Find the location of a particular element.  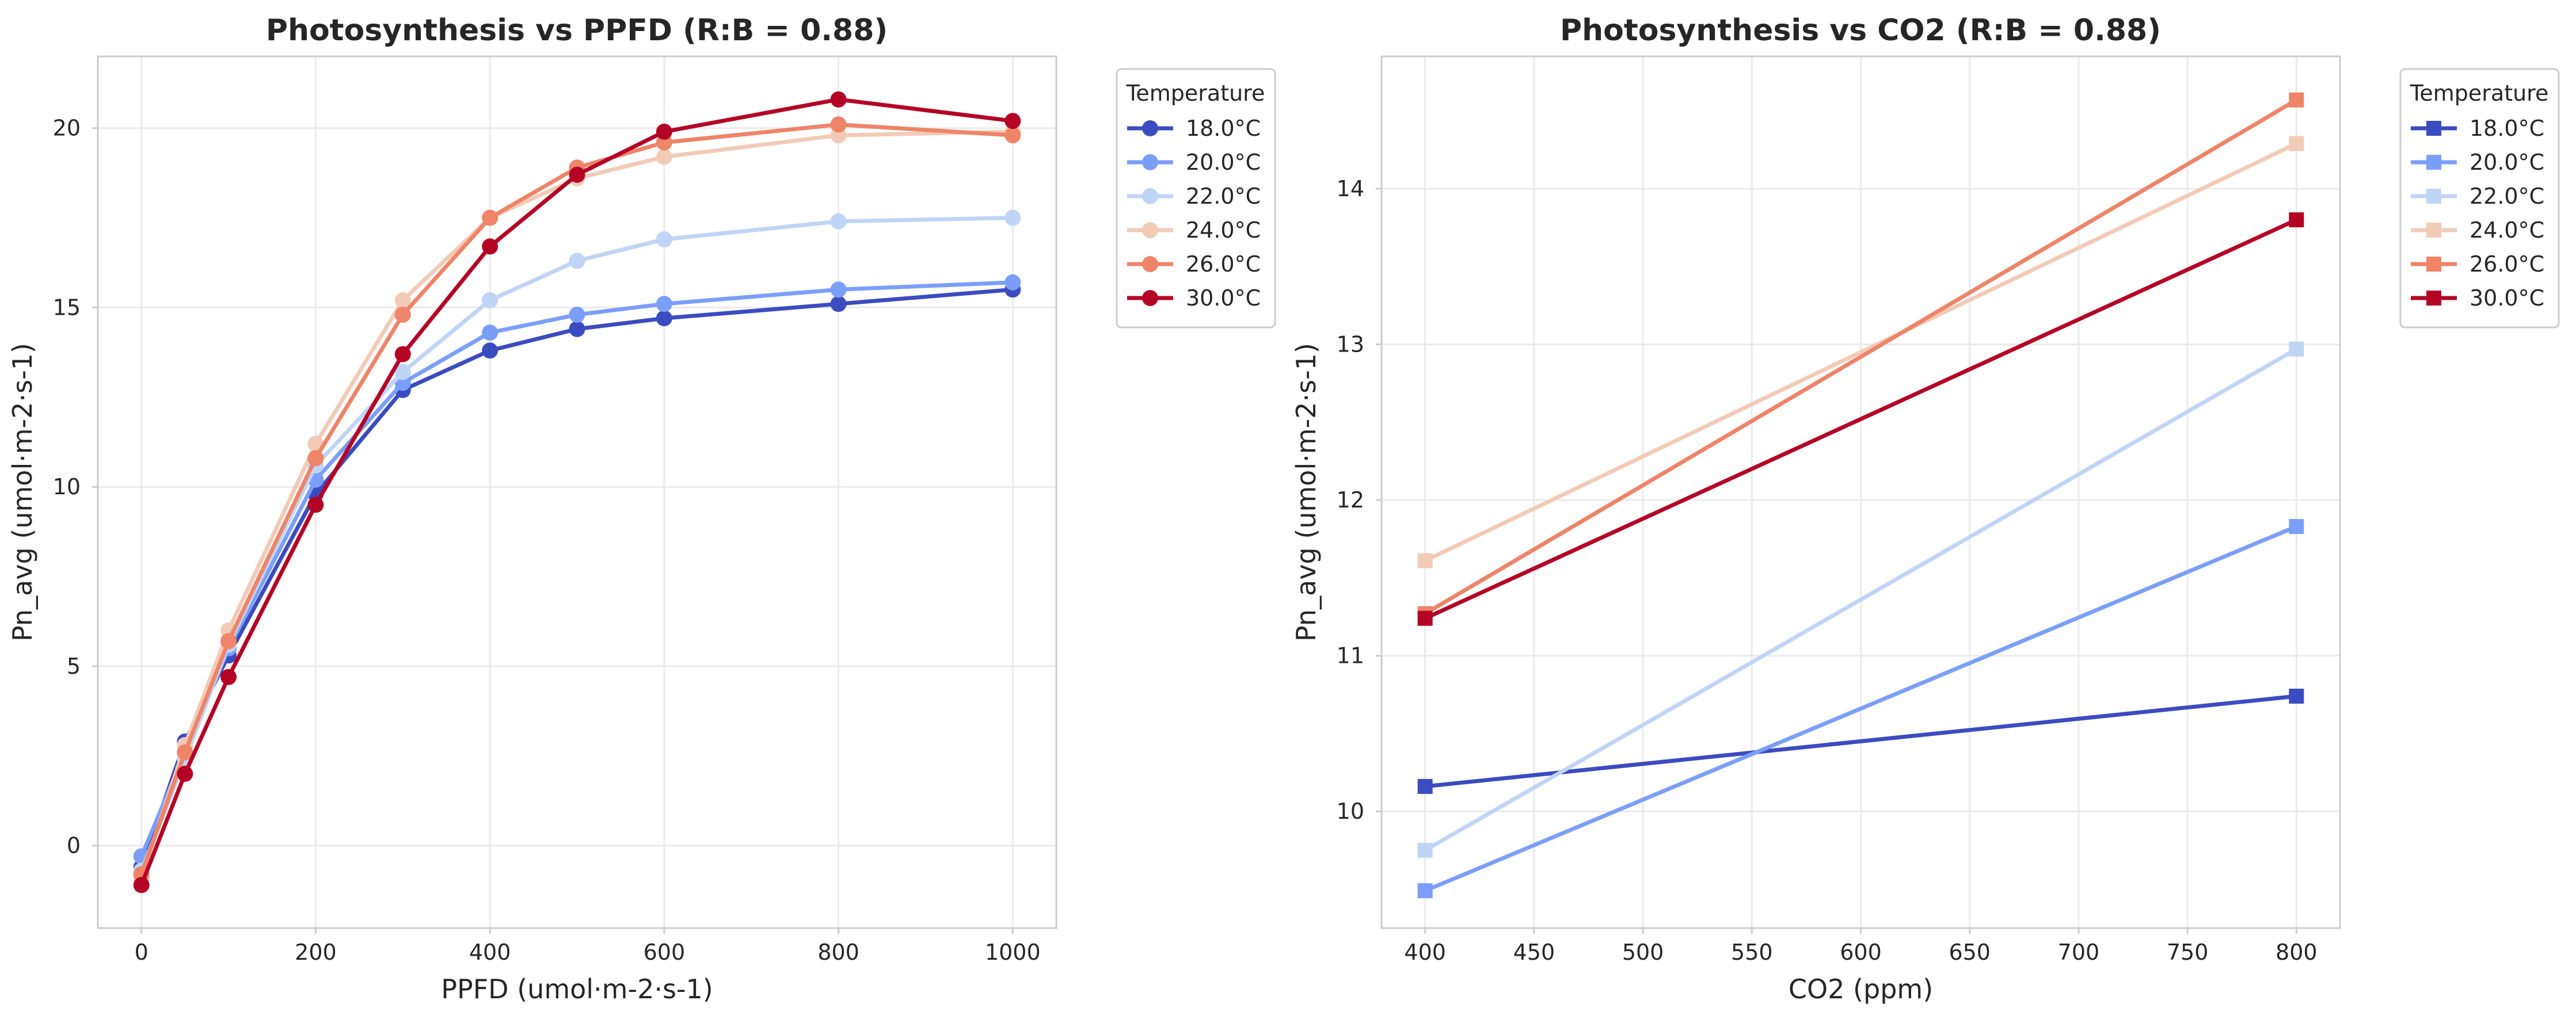

x-tick-label: 700 is located at coordinates (2079, 952).